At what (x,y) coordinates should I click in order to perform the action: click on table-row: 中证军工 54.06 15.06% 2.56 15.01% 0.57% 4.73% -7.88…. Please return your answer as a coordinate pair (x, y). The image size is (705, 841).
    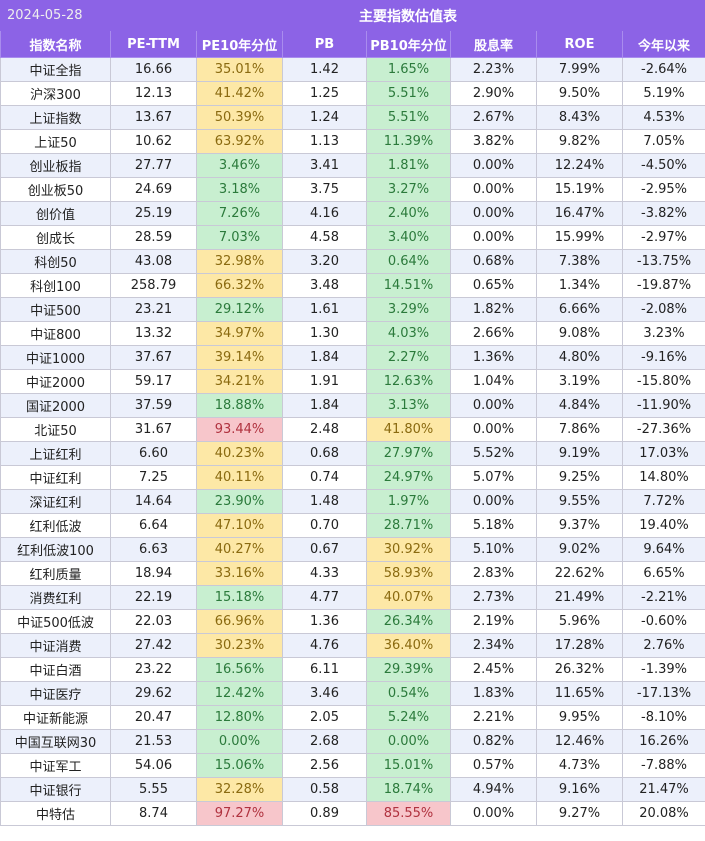
    Looking at the image, I should click on (352, 765).